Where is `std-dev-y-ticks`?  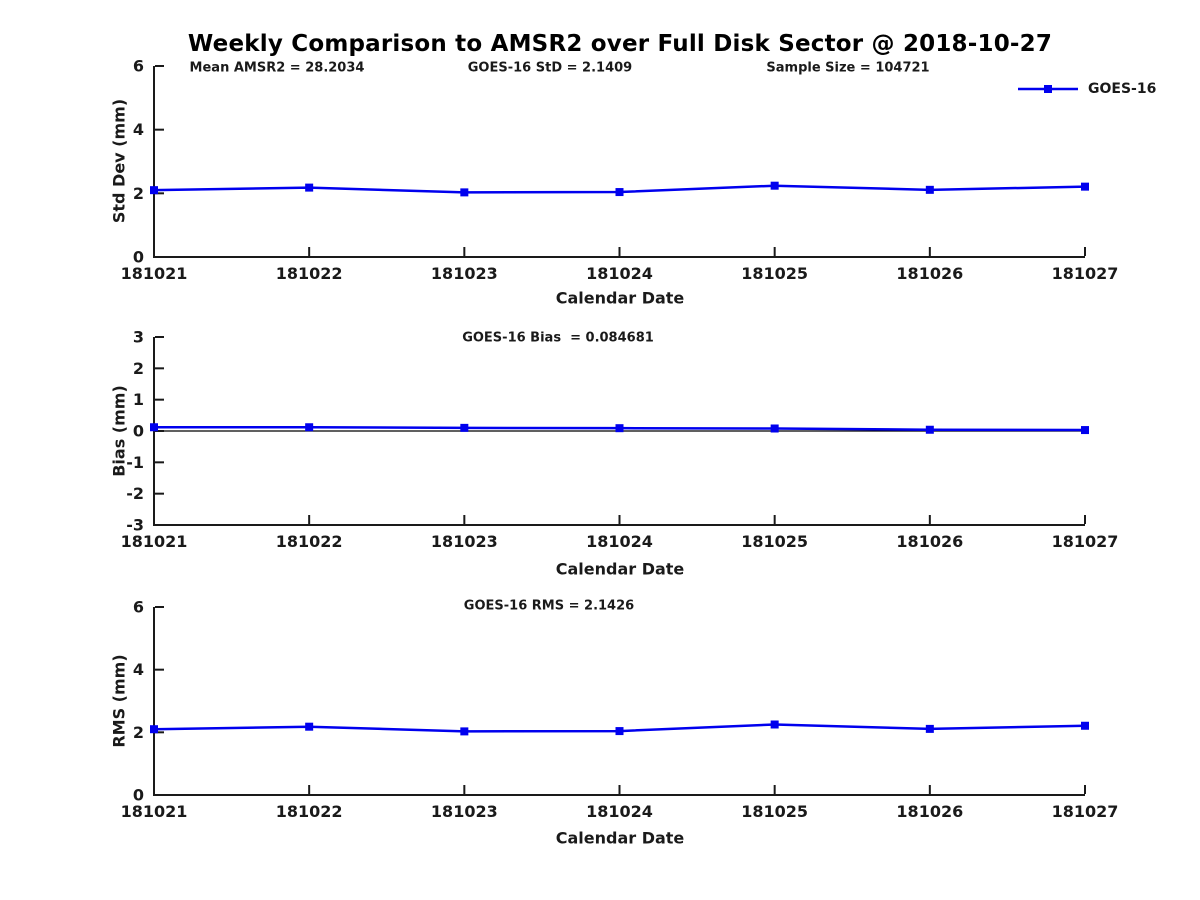 std-dev-y-ticks is located at coordinates (159, 161).